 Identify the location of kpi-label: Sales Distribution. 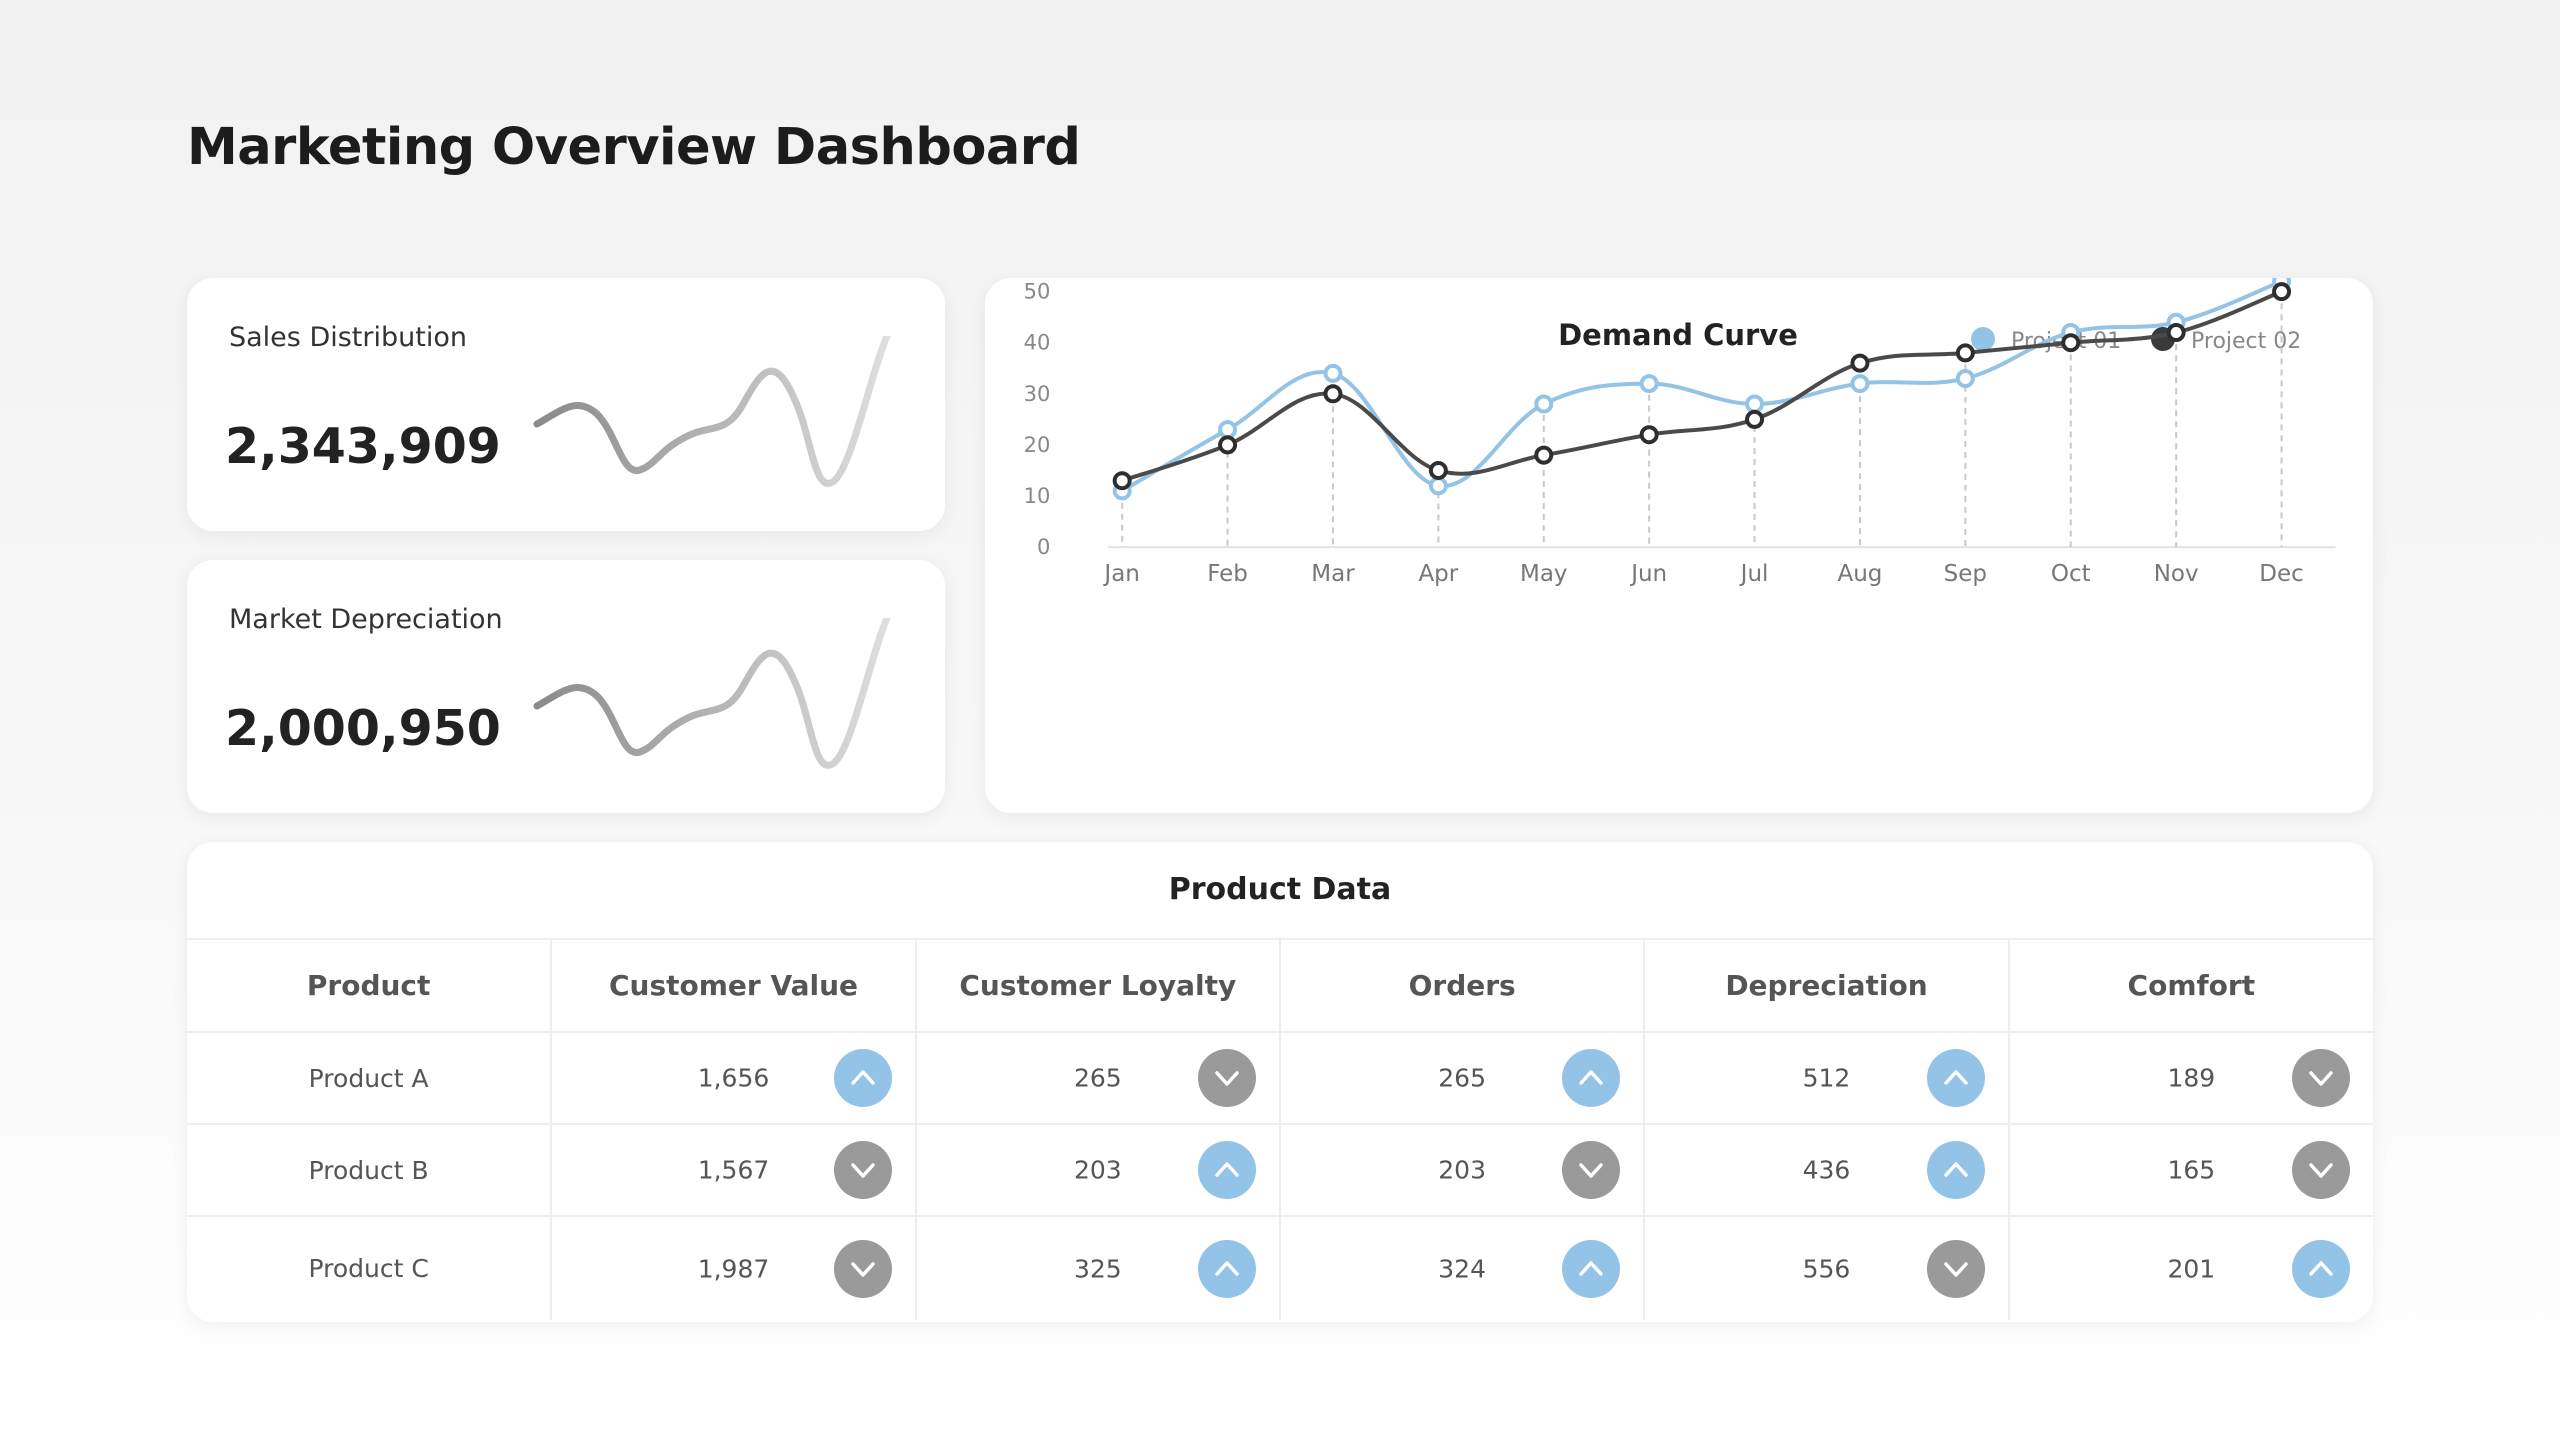
(348, 337).